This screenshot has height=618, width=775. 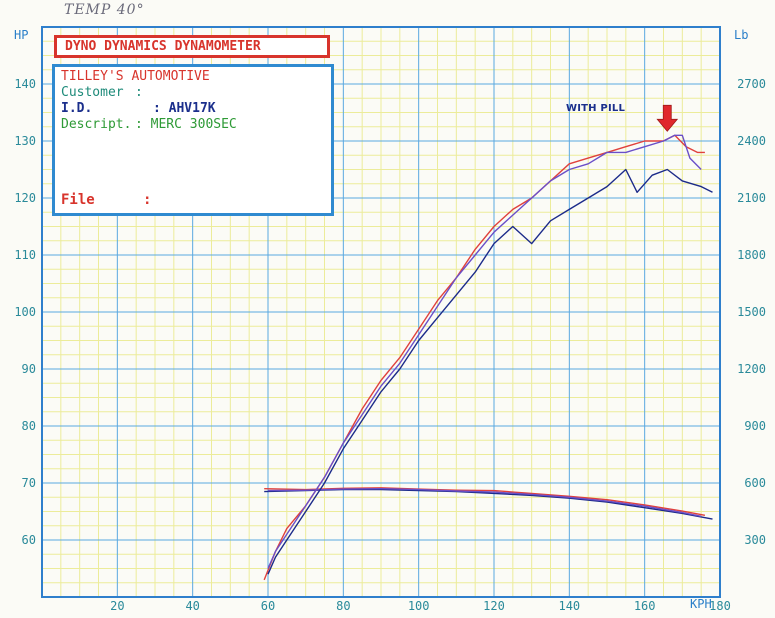 What do you see at coordinates (77, 108) in the screenshot?
I see `id-label: I.D.` at bounding box center [77, 108].